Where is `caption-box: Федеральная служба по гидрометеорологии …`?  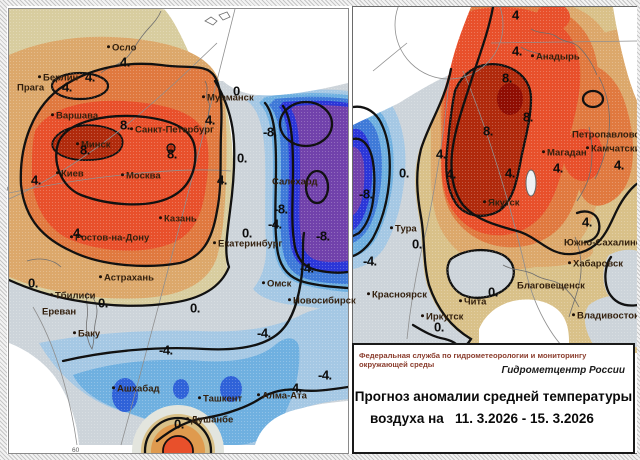
caption-box: Федеральная служба по гидрометеорологии … is located at coordinates (493, 398).